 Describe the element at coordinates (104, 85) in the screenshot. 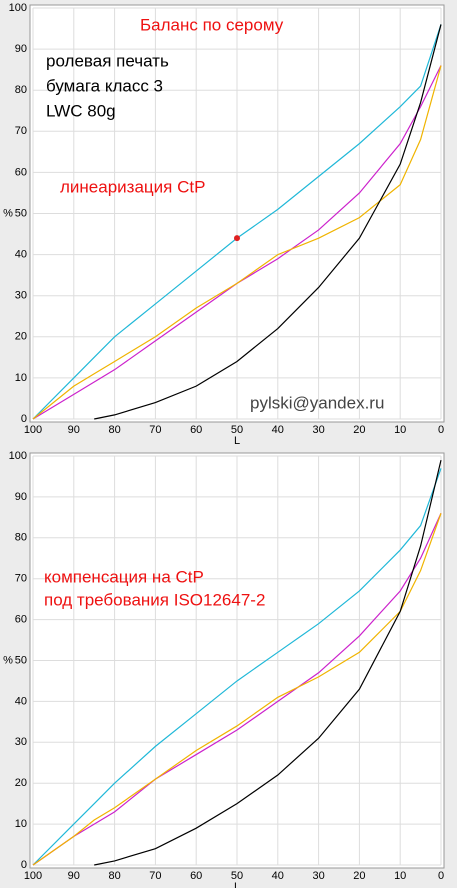

I see `annotation: бумага класс 3` at that location.